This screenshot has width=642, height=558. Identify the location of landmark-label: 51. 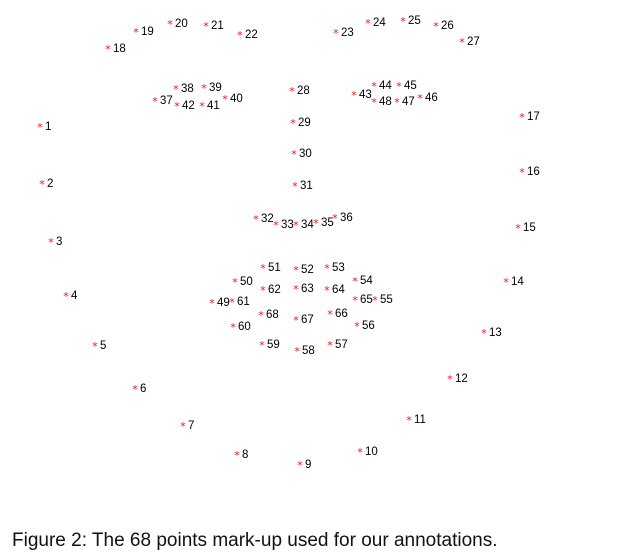
(274, 268).